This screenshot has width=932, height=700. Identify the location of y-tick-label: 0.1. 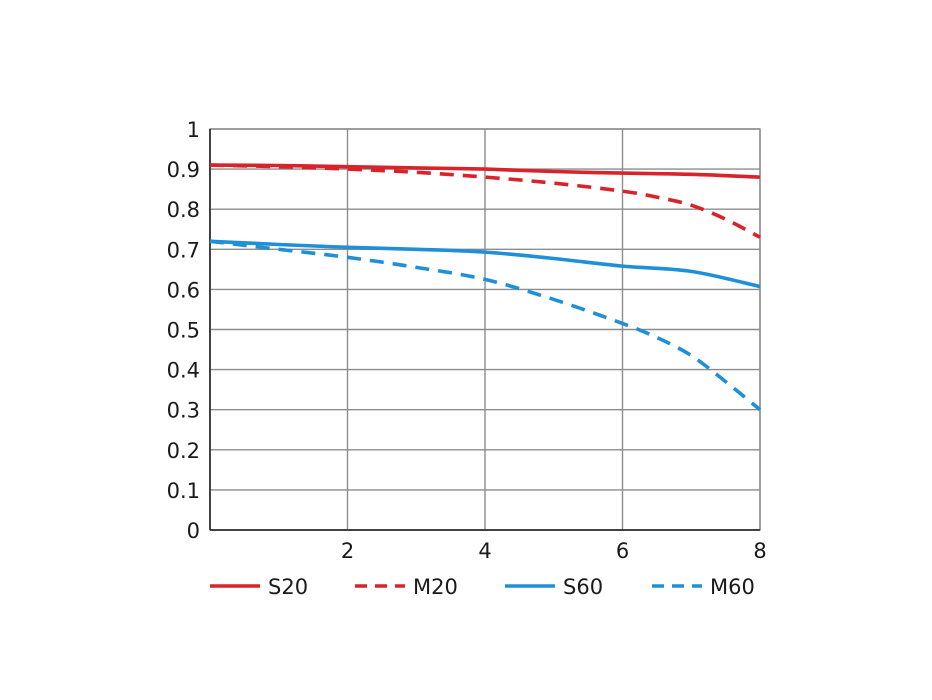
(183, 491).